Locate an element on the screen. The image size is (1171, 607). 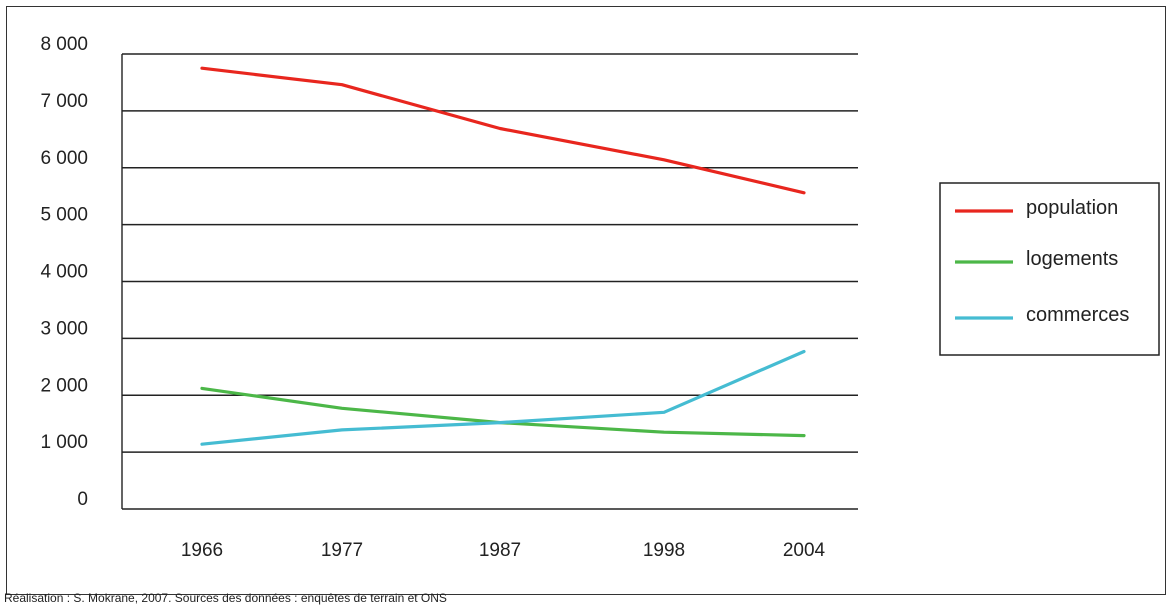
x-tick-label: 2004 is located at coordinates (804, 550).